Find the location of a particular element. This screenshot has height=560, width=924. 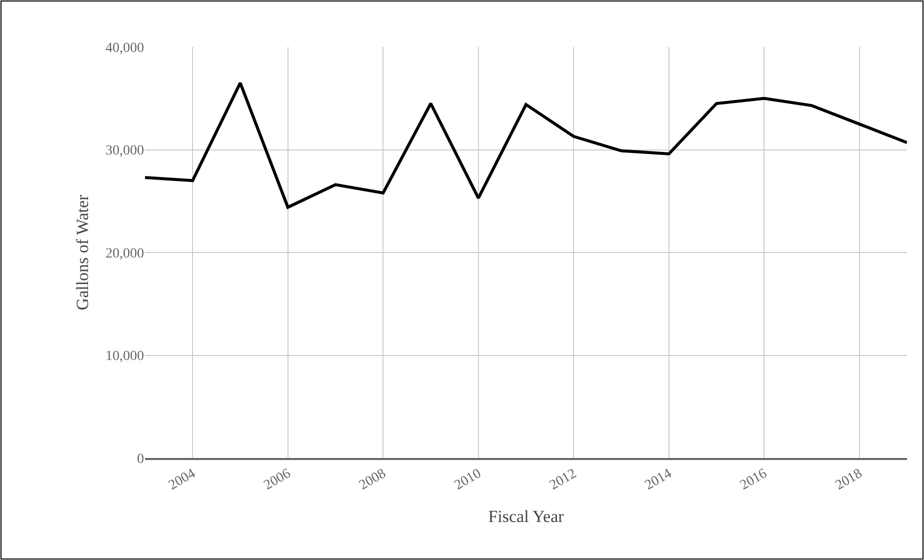

x-axis-title: Fiscal Year is located at coordinates (526, 516).